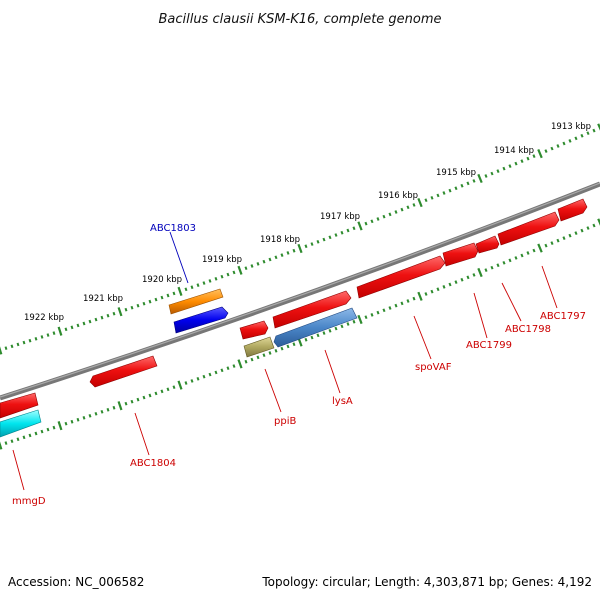  What do you see at coordinates (273, 390) in the screenshot?
I see `leader-ppib` at bounding box center [273, 390].